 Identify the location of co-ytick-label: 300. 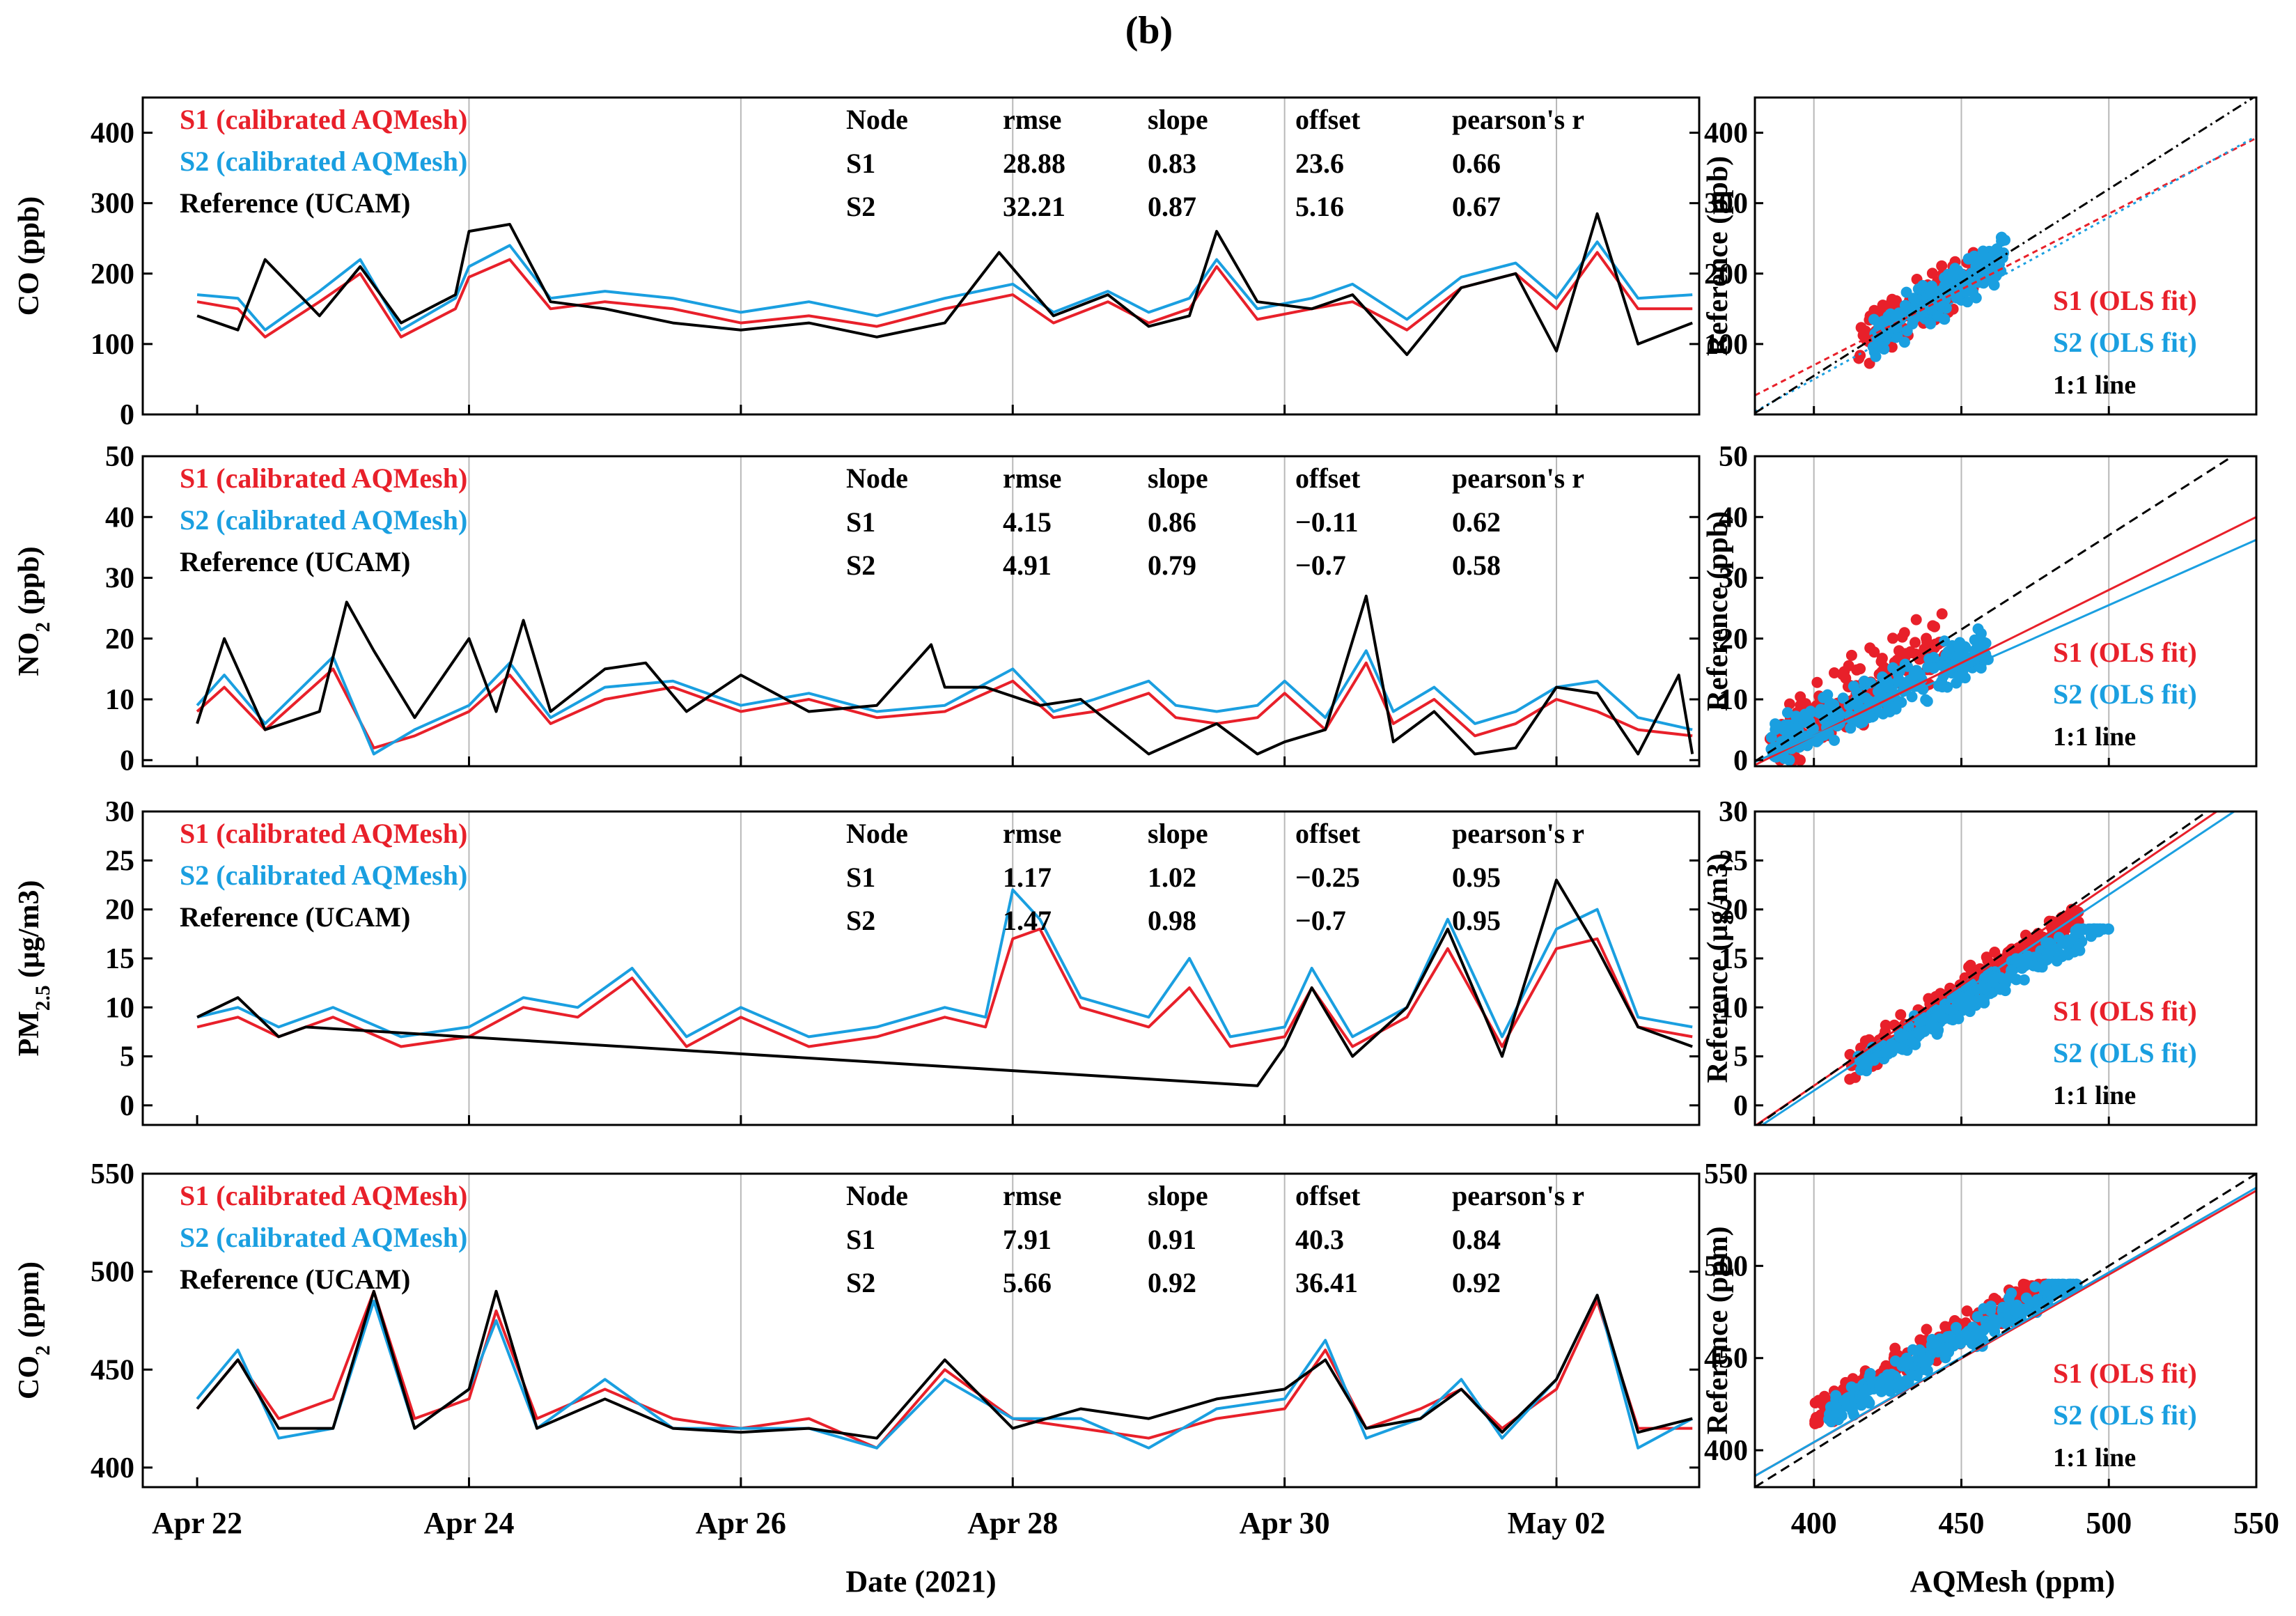
(112, 204).